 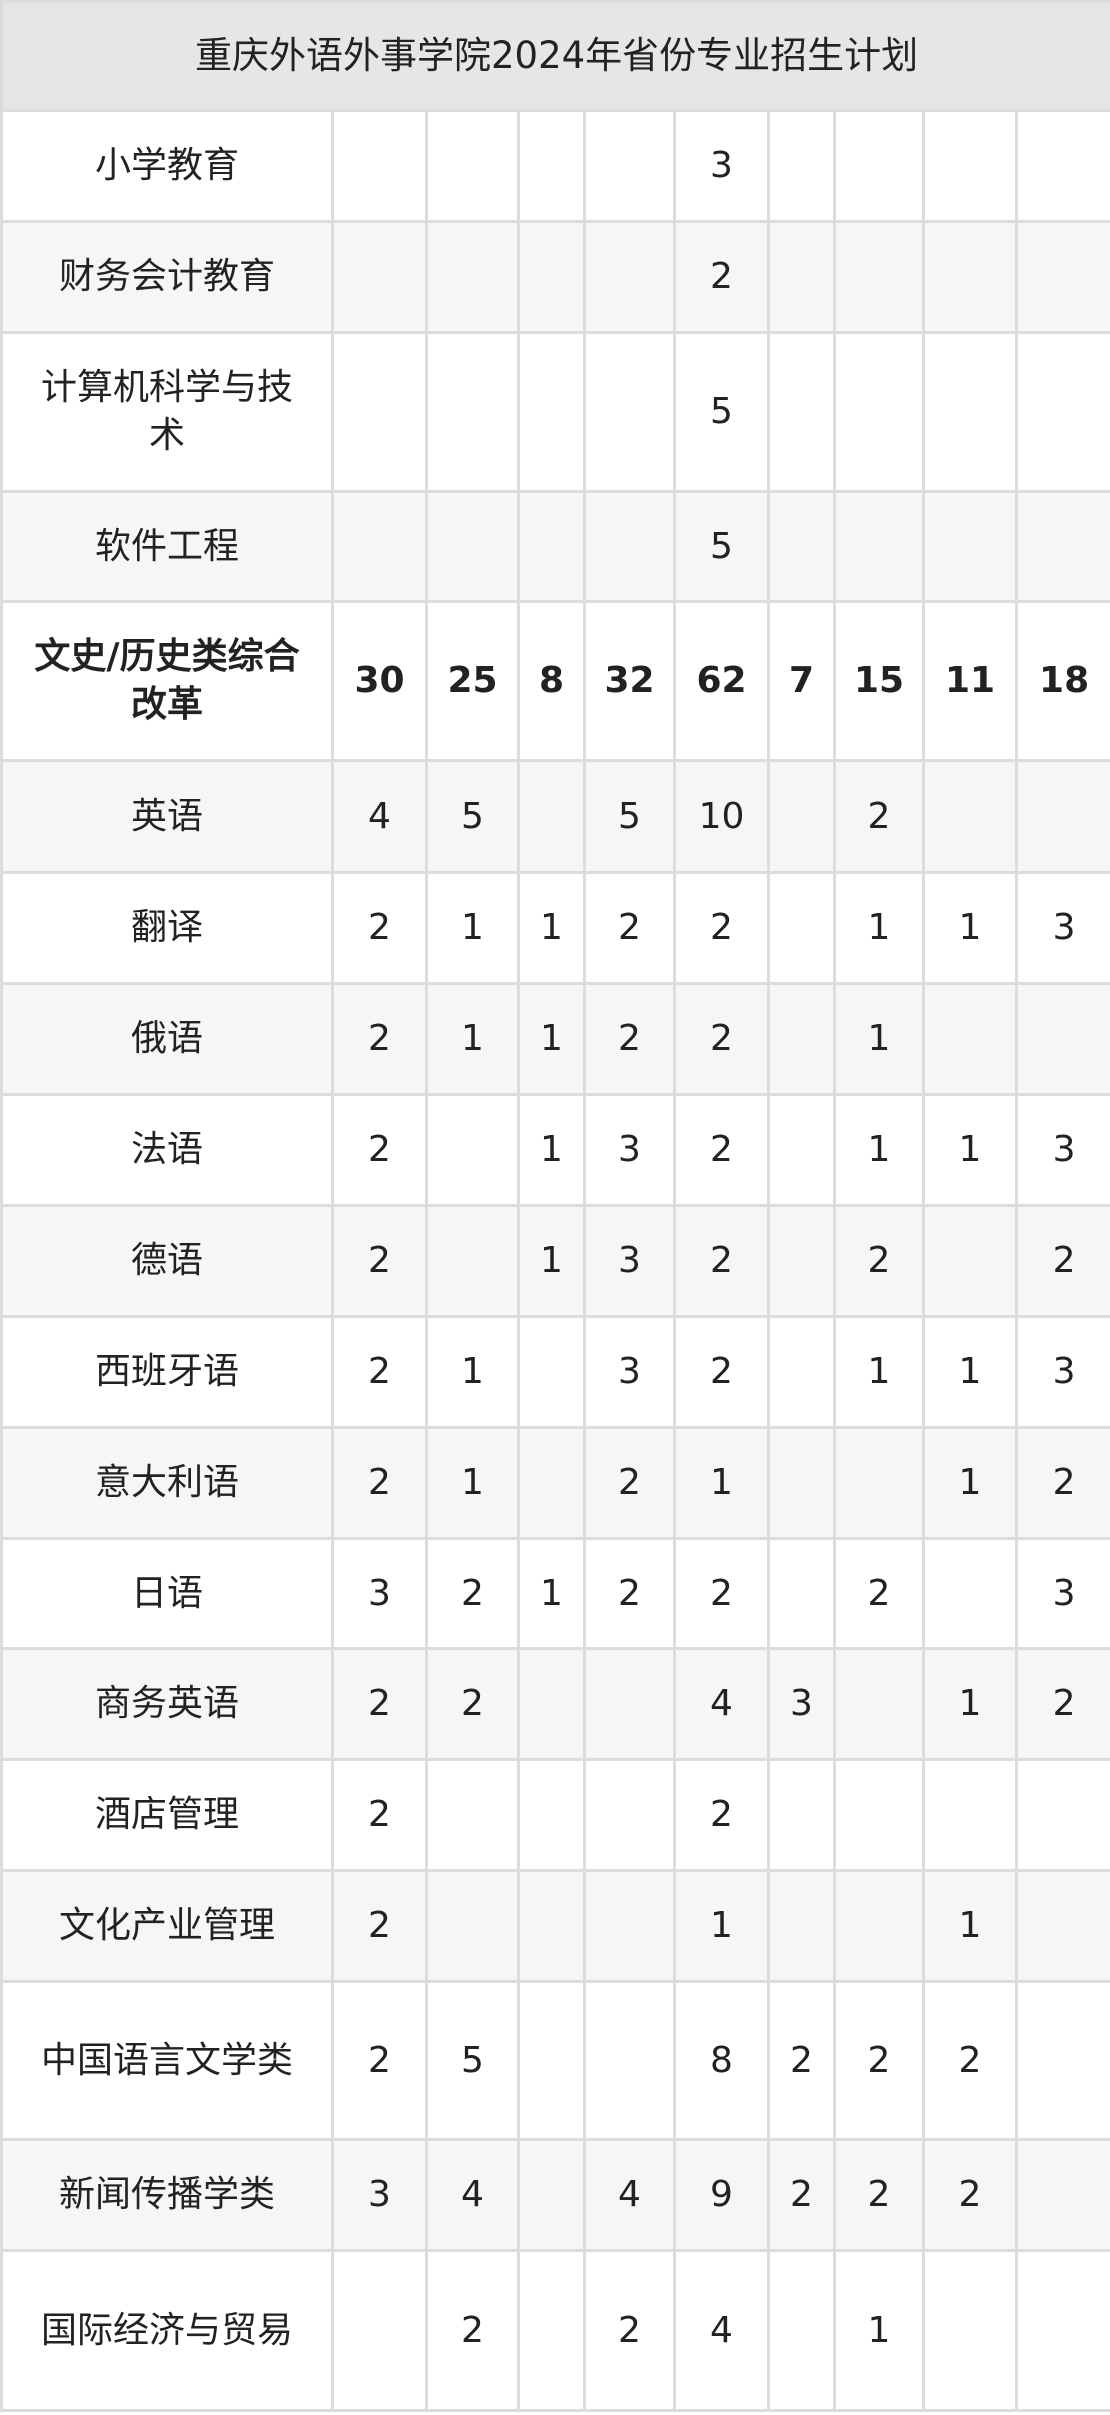 I want to click on table-row: 商务英语 2 2 4 3 1 2, so click(x=555, y=1704).